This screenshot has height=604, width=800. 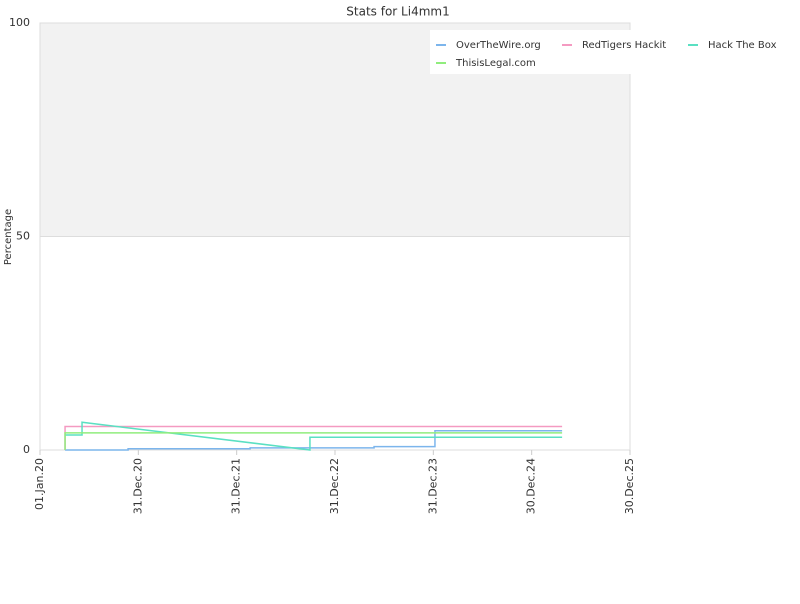 What do you see at coordinates (432, 486) in the screenshot?
I see `x-tick-label: 31.Dec.23` at bounding box center [432, 486].